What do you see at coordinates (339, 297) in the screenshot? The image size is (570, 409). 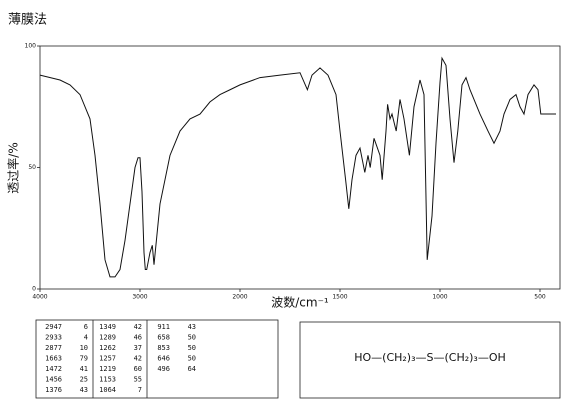 I see `x-tick-label: 1500` at bounding box center [339, 297].